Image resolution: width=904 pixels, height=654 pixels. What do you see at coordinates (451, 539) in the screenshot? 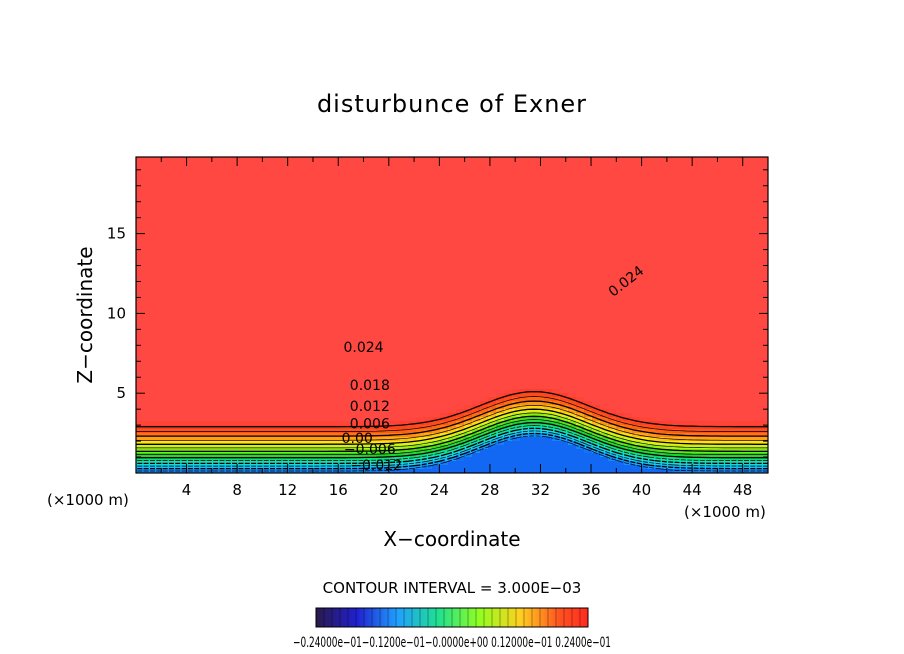
I see `x-axis-label: X−coordinate` at bounding box center [451, 539].